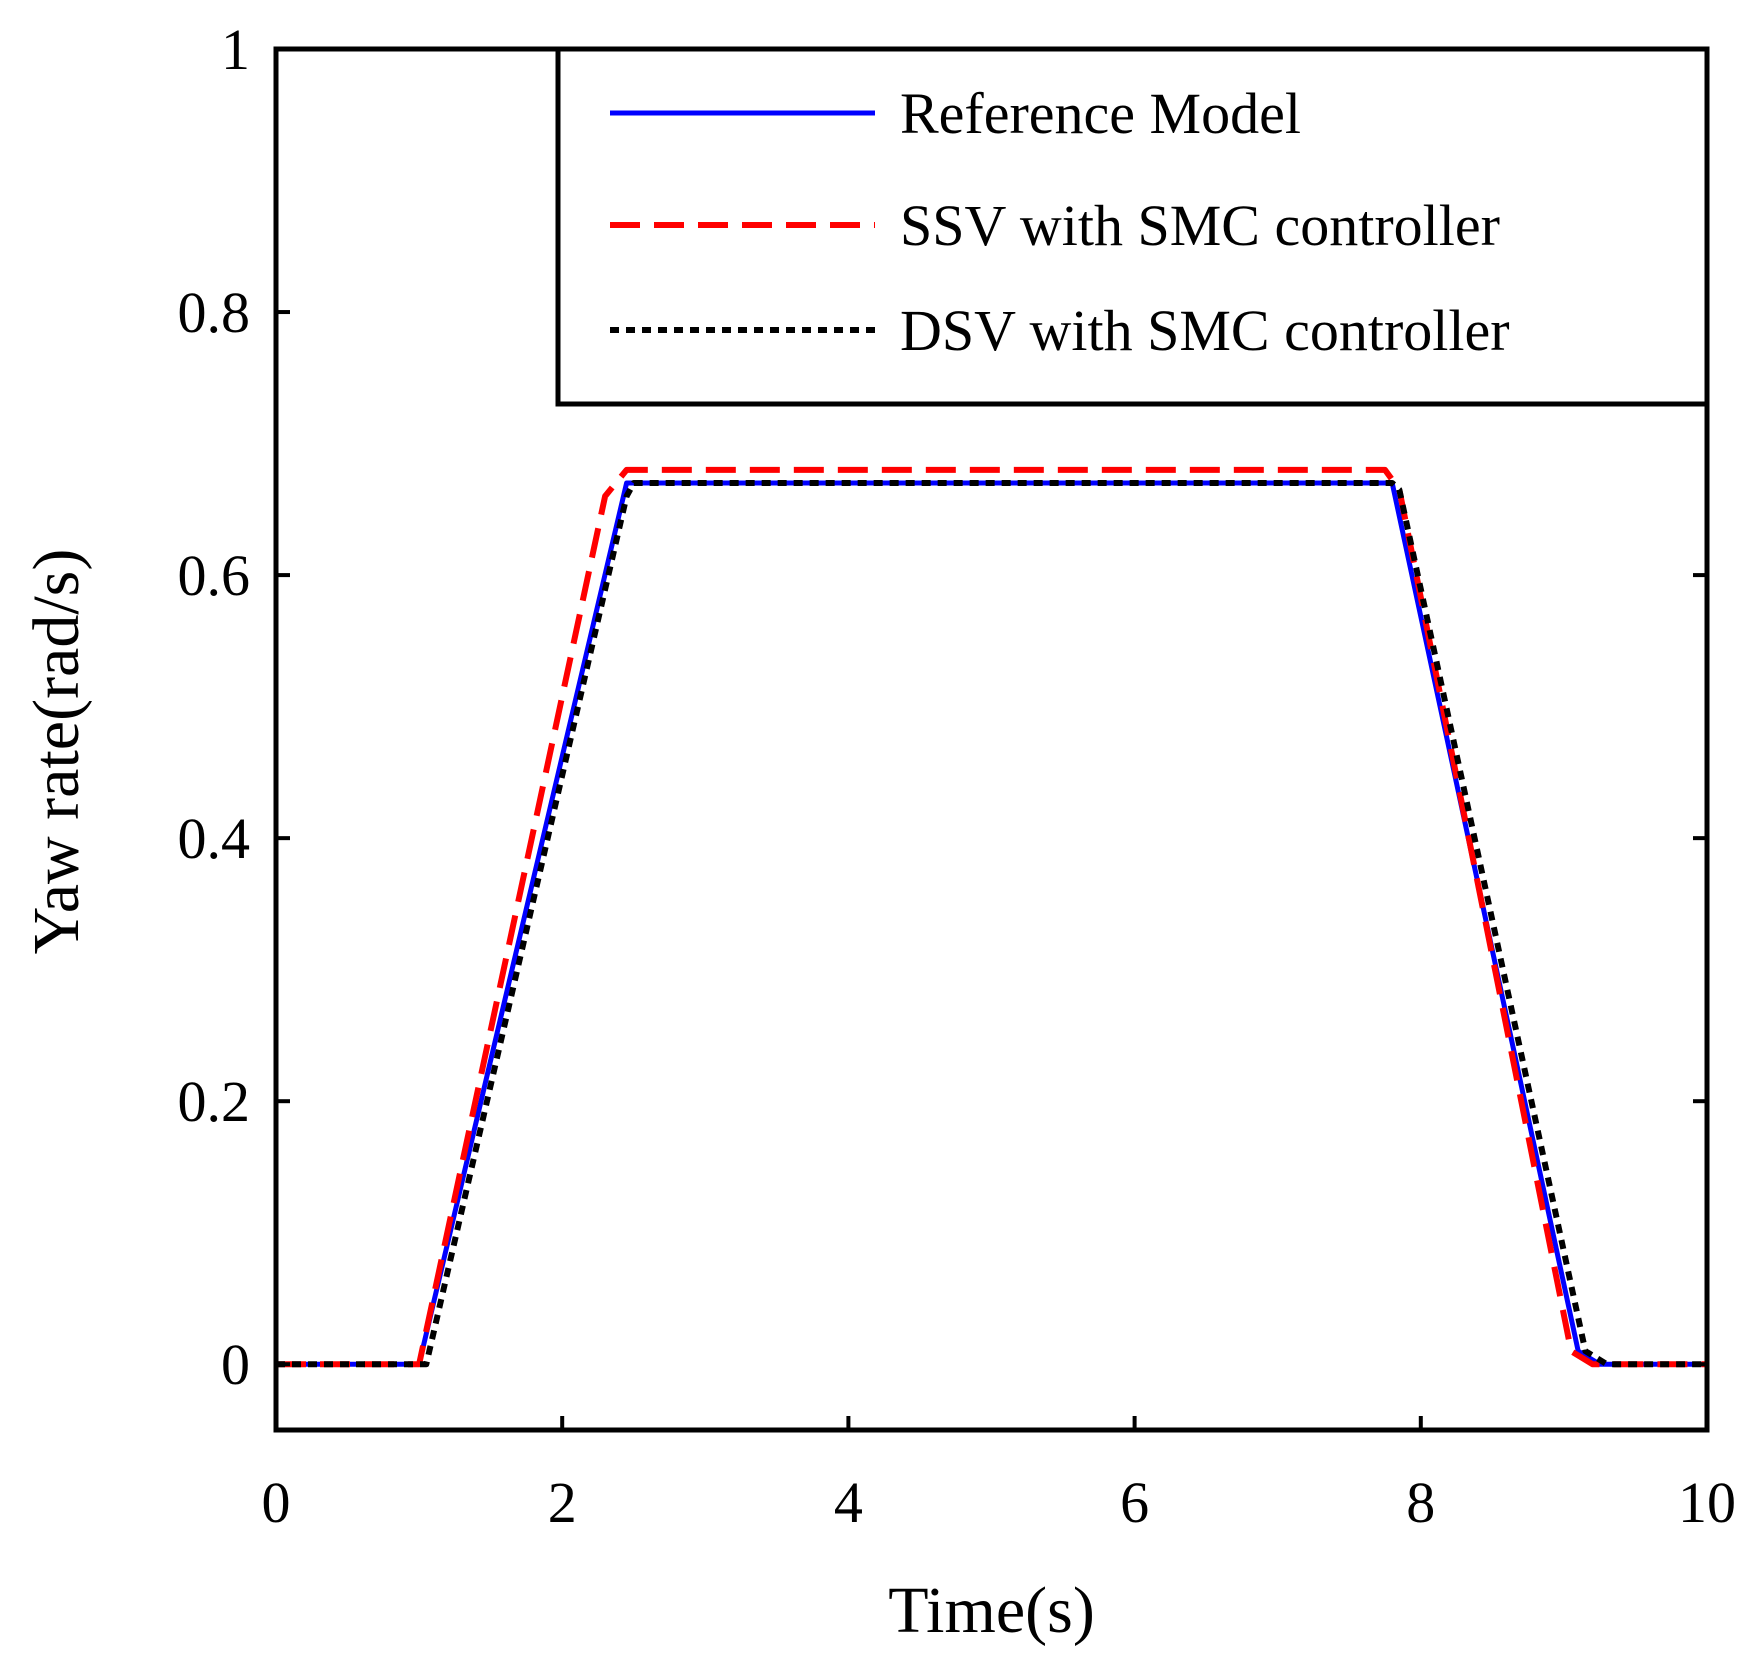  What do you see at coordinates (1420, 1502) in the screenshot?
I see `x-tick-label: 8` at bounding box center [1420, 1502].